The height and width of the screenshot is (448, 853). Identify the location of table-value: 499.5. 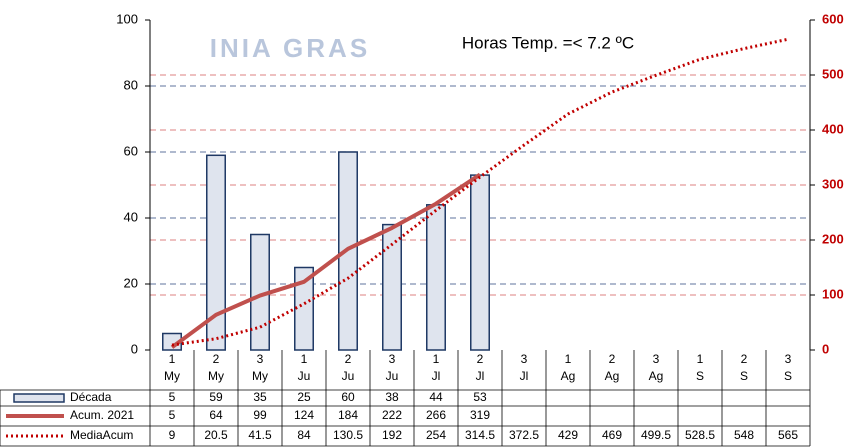
(656, 435).